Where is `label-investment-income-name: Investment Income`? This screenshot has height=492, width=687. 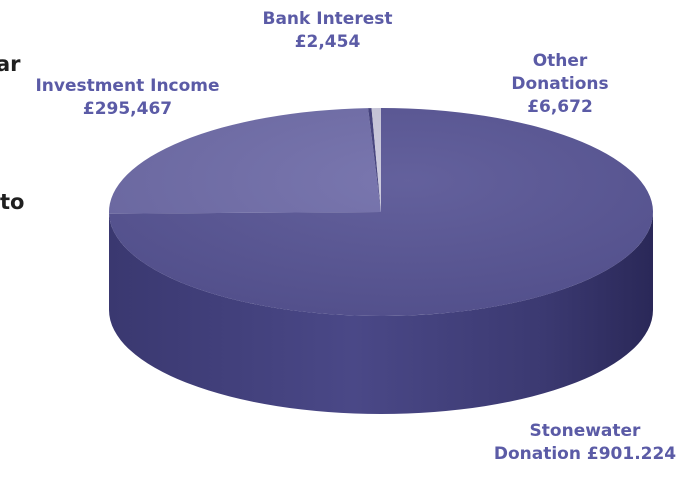
label-investment-income-name: Investment Income is located at coordinates (127, 86).